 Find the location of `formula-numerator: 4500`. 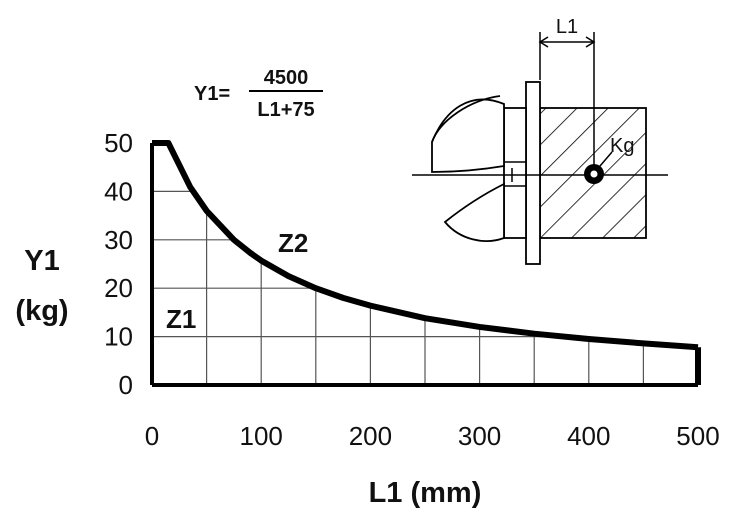

formula-numerator: 4500 is located at coordinates (286, 78).